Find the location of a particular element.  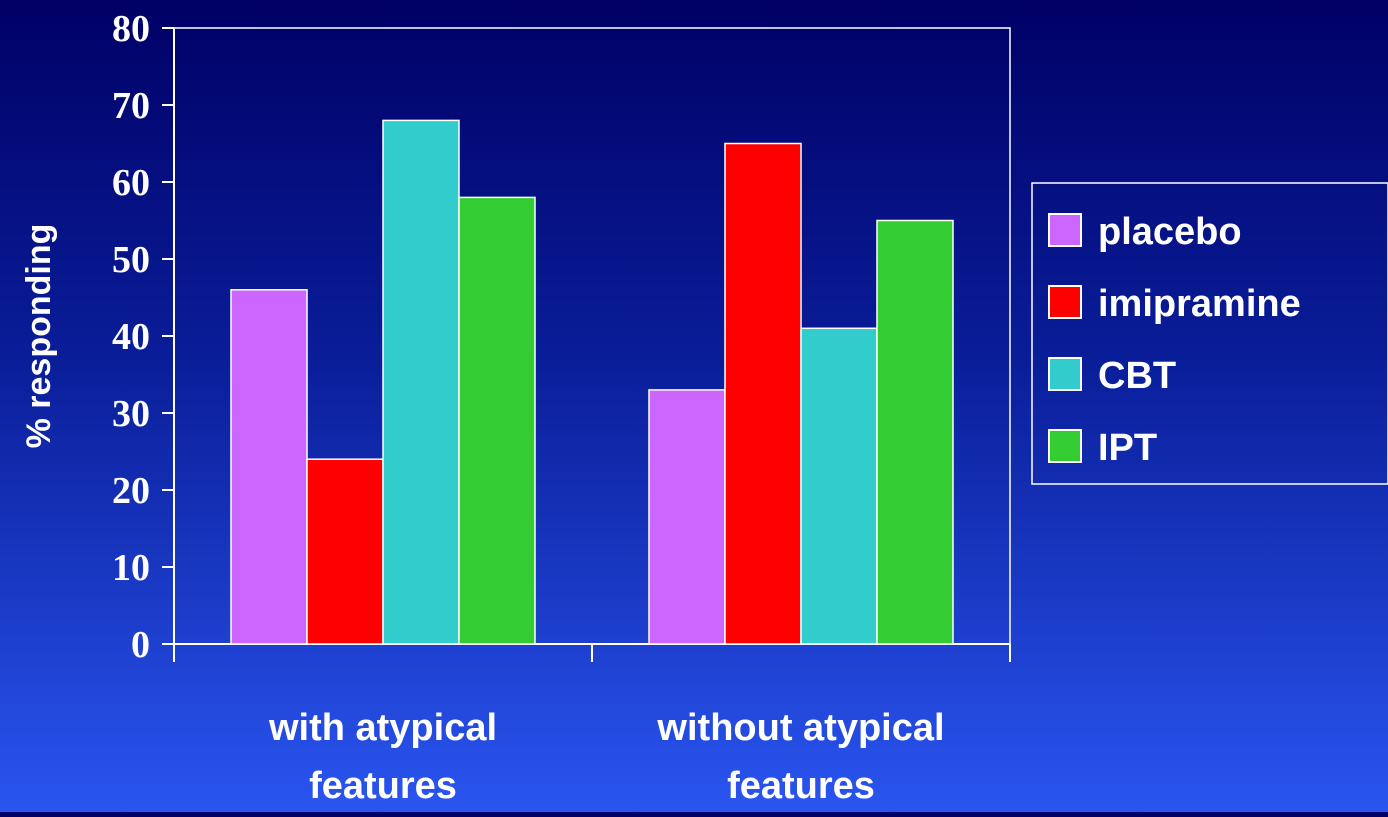

y-tick-label: 80 is located at coordinates (131, 29).